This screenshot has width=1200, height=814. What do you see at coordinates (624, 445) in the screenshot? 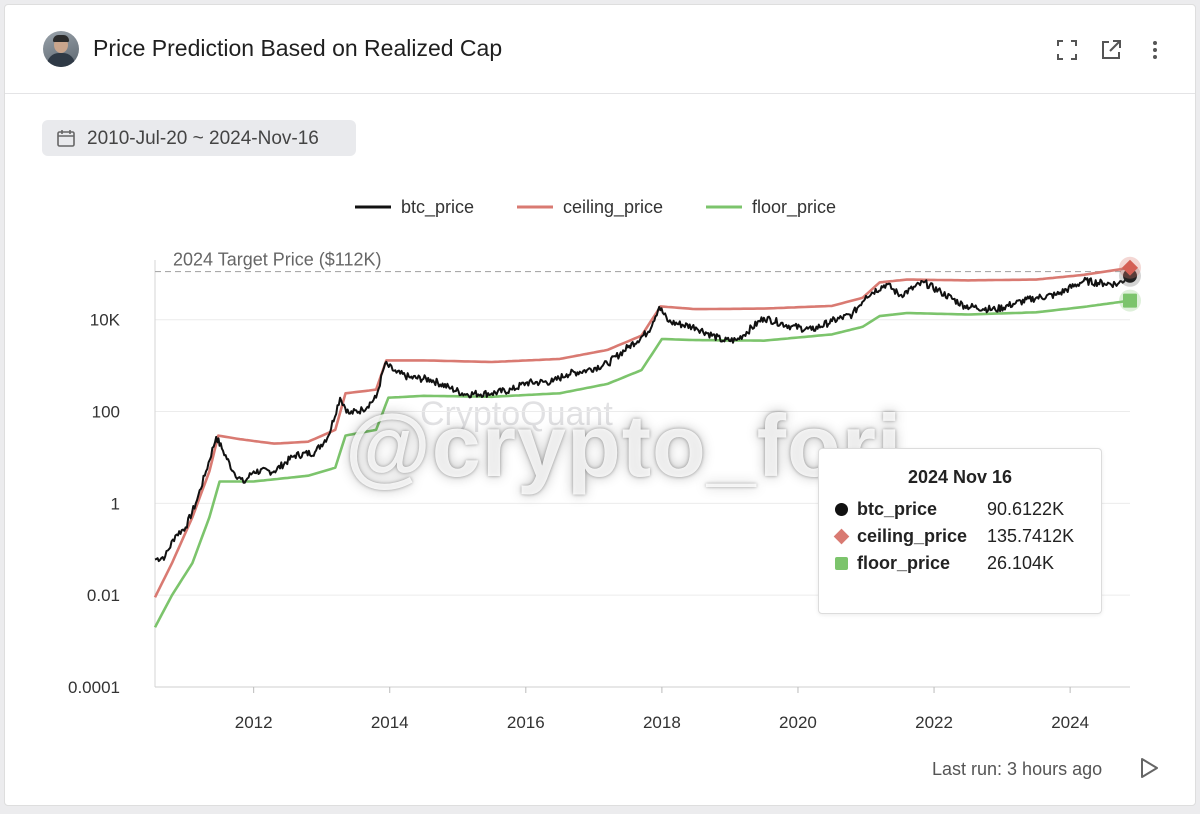
I see `watermark-text: @crypto_fori` at bounding box center [624, 445].